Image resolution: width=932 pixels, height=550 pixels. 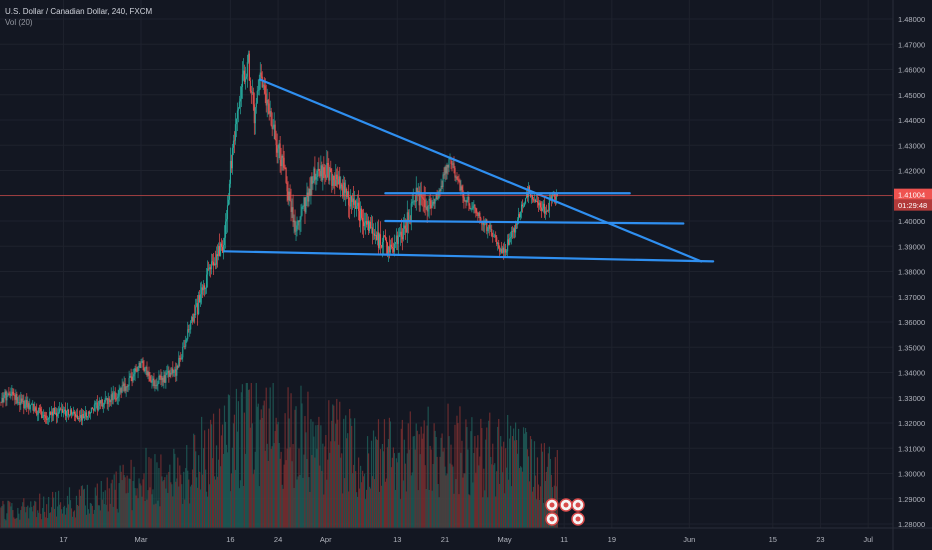 What do you see at coordinates (565, 512) in the screenshot?
I see `event-markers` at bounding box center [565, 512].